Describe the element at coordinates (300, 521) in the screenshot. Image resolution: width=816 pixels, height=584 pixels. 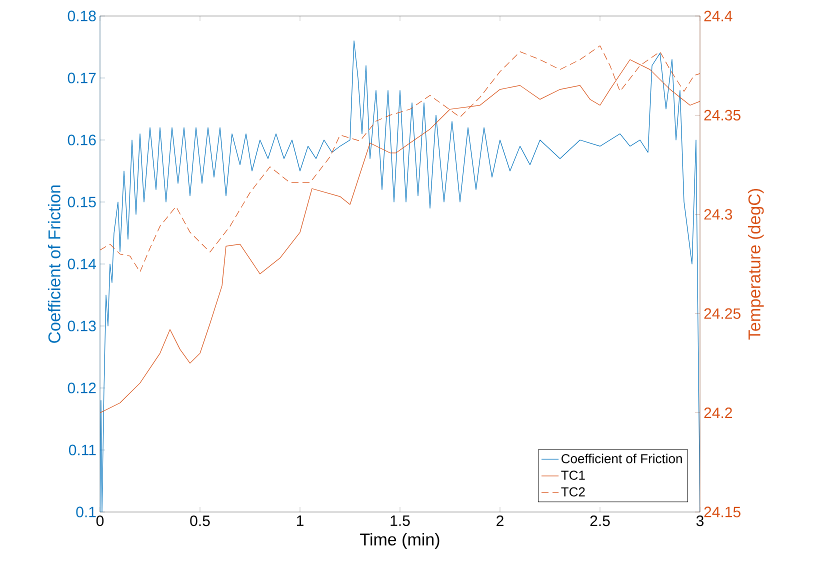
I see `x-tick-label: 1` at that location.